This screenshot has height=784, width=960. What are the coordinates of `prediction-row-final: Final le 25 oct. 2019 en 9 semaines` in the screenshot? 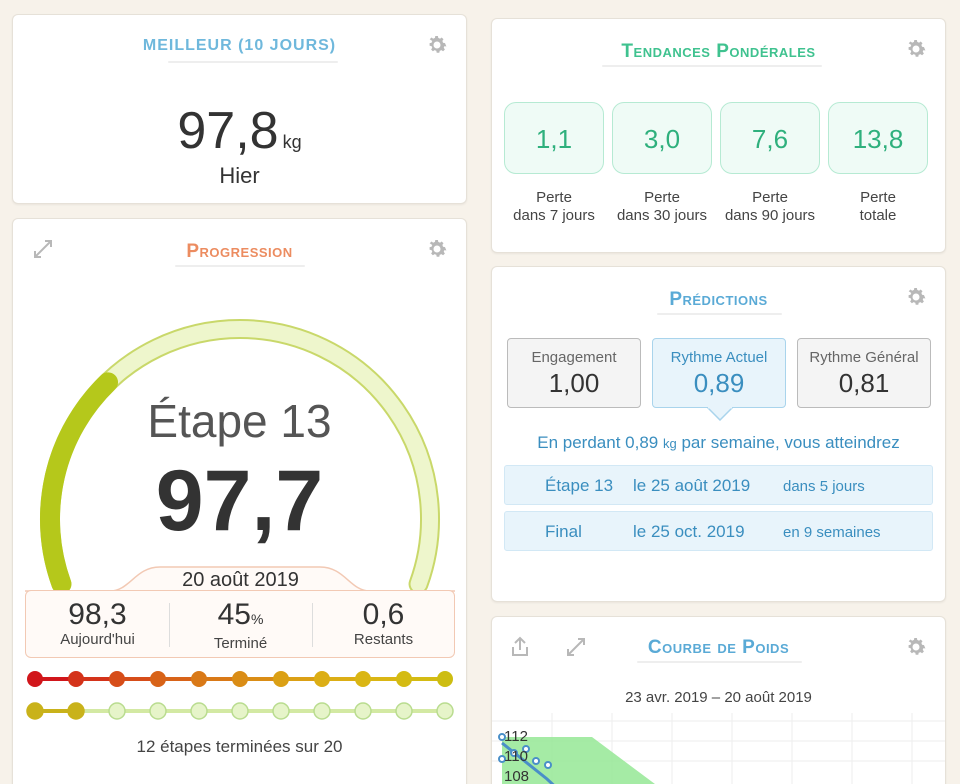 It's located at (718, 531).